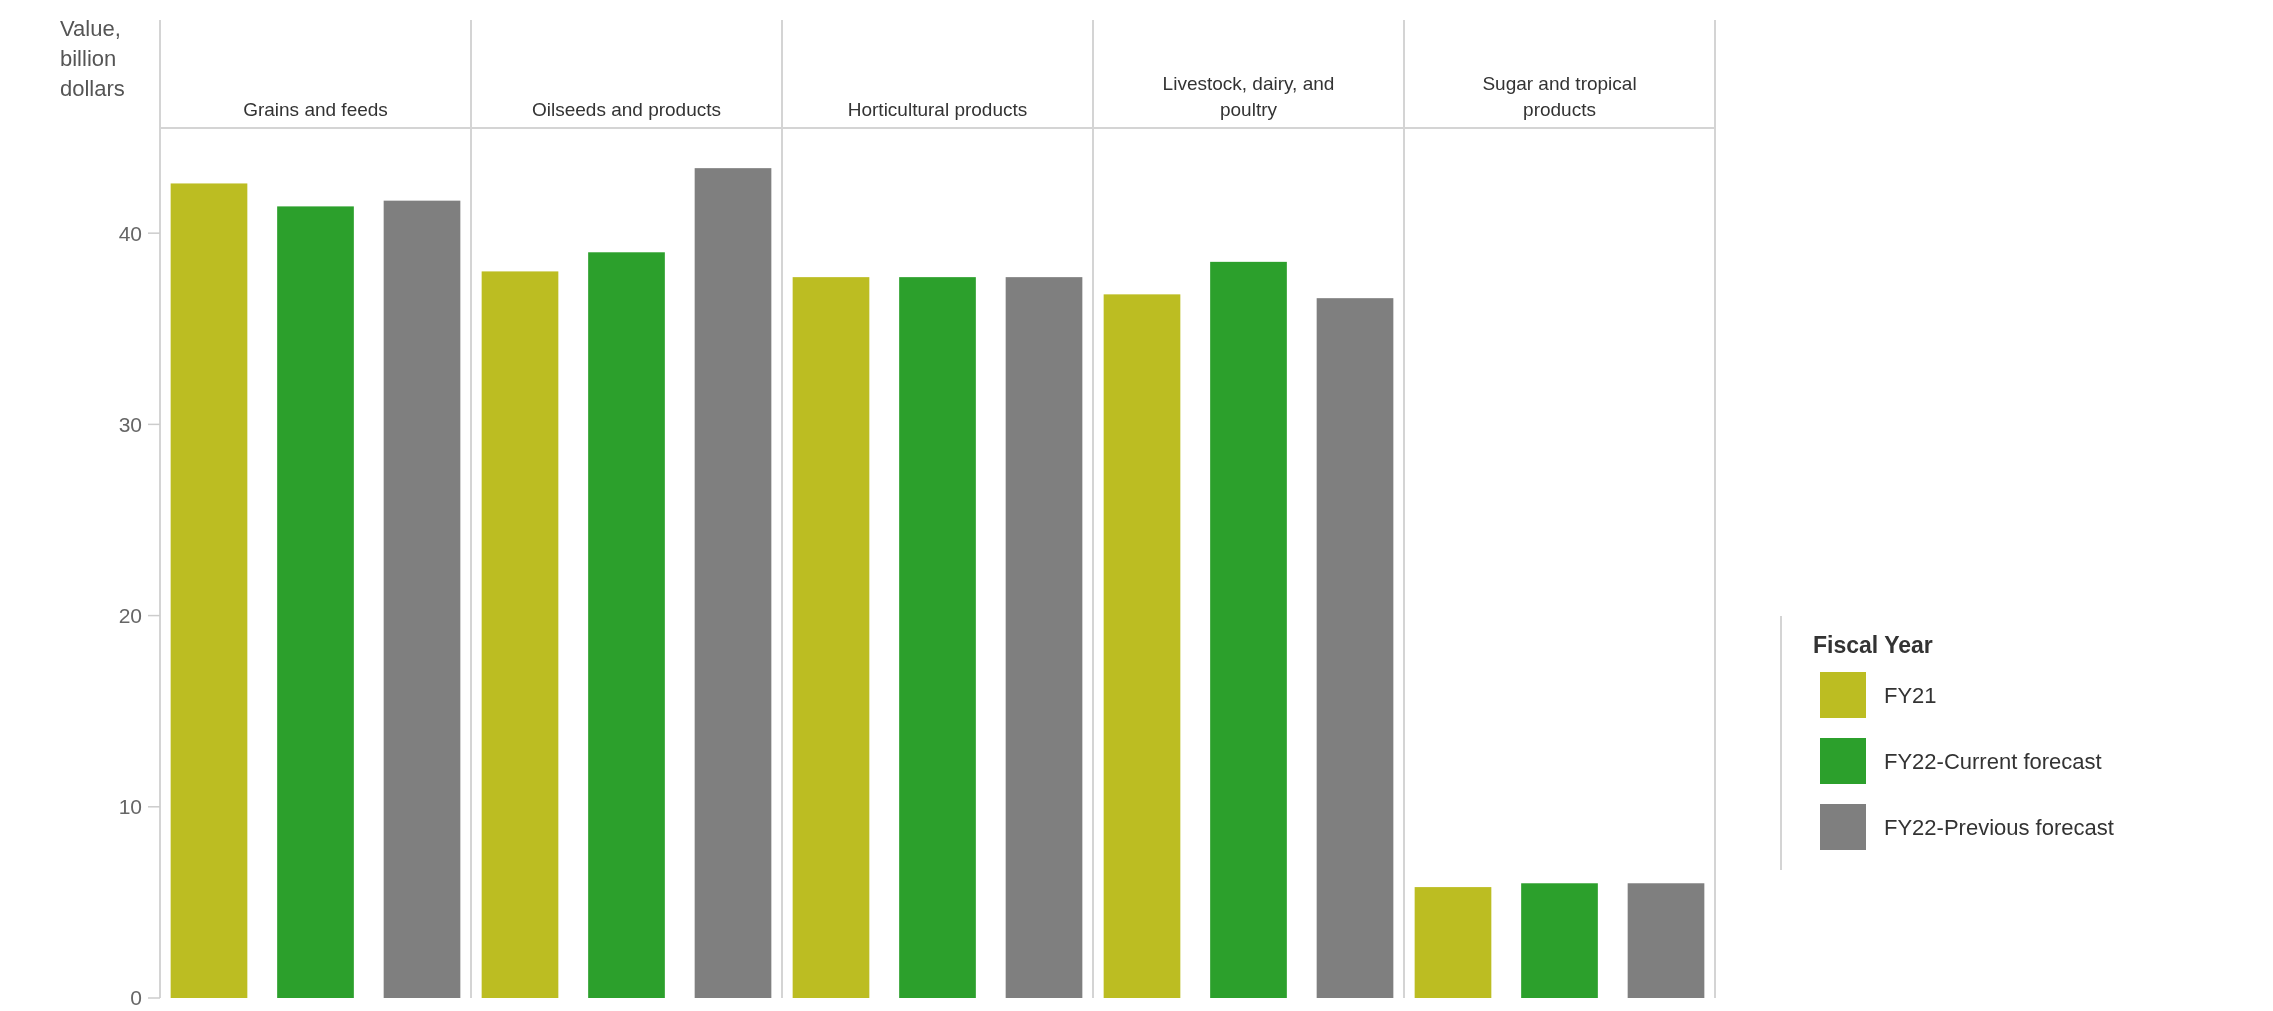  Describe the element at coordinates (130, 615) in the screenshot. I see `y-tick-label: 20` at that location.